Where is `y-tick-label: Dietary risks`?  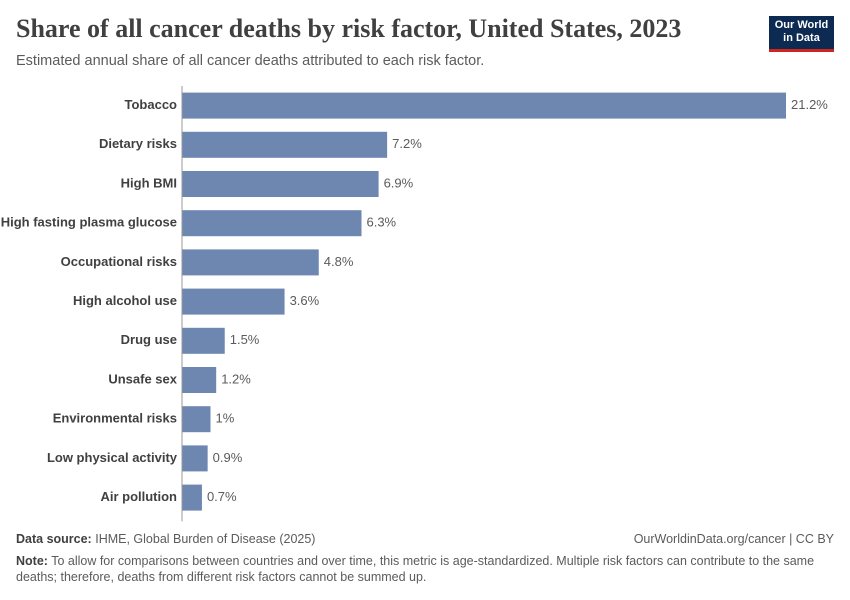
y-tick-label: Dietary risks is located at coordinates (138, 143).